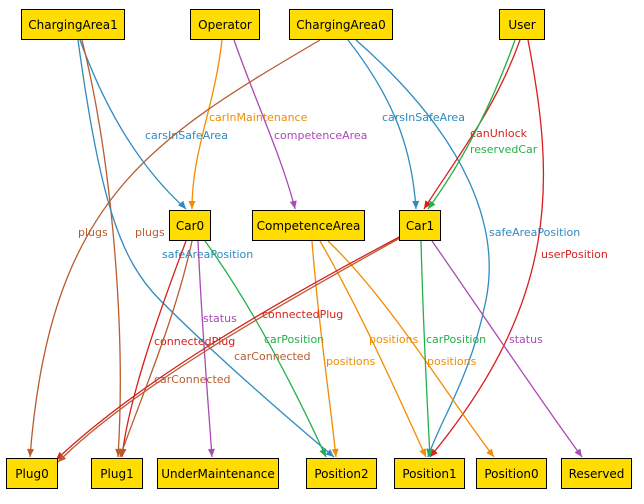 This screenshot has width=644, height=504. What do you see at coordinates (420, 225) in the screenshot?
I see `node-car1: Car1` at bounding box center [420, 225].